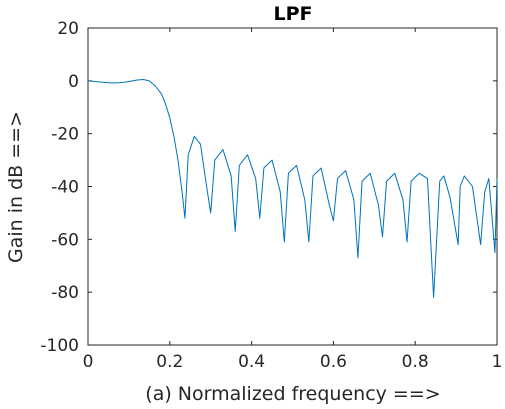 Image resolution: width=505 pixels, height=409 pixels. I want to click on y-tick-label: 0, so click(73, 82).